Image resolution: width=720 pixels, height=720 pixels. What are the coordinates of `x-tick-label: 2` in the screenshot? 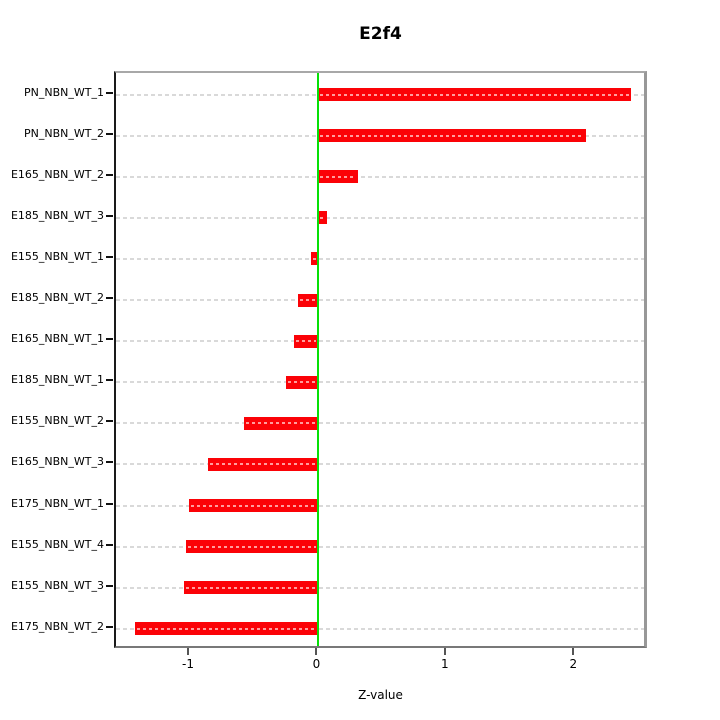 It's located at (573, 664).